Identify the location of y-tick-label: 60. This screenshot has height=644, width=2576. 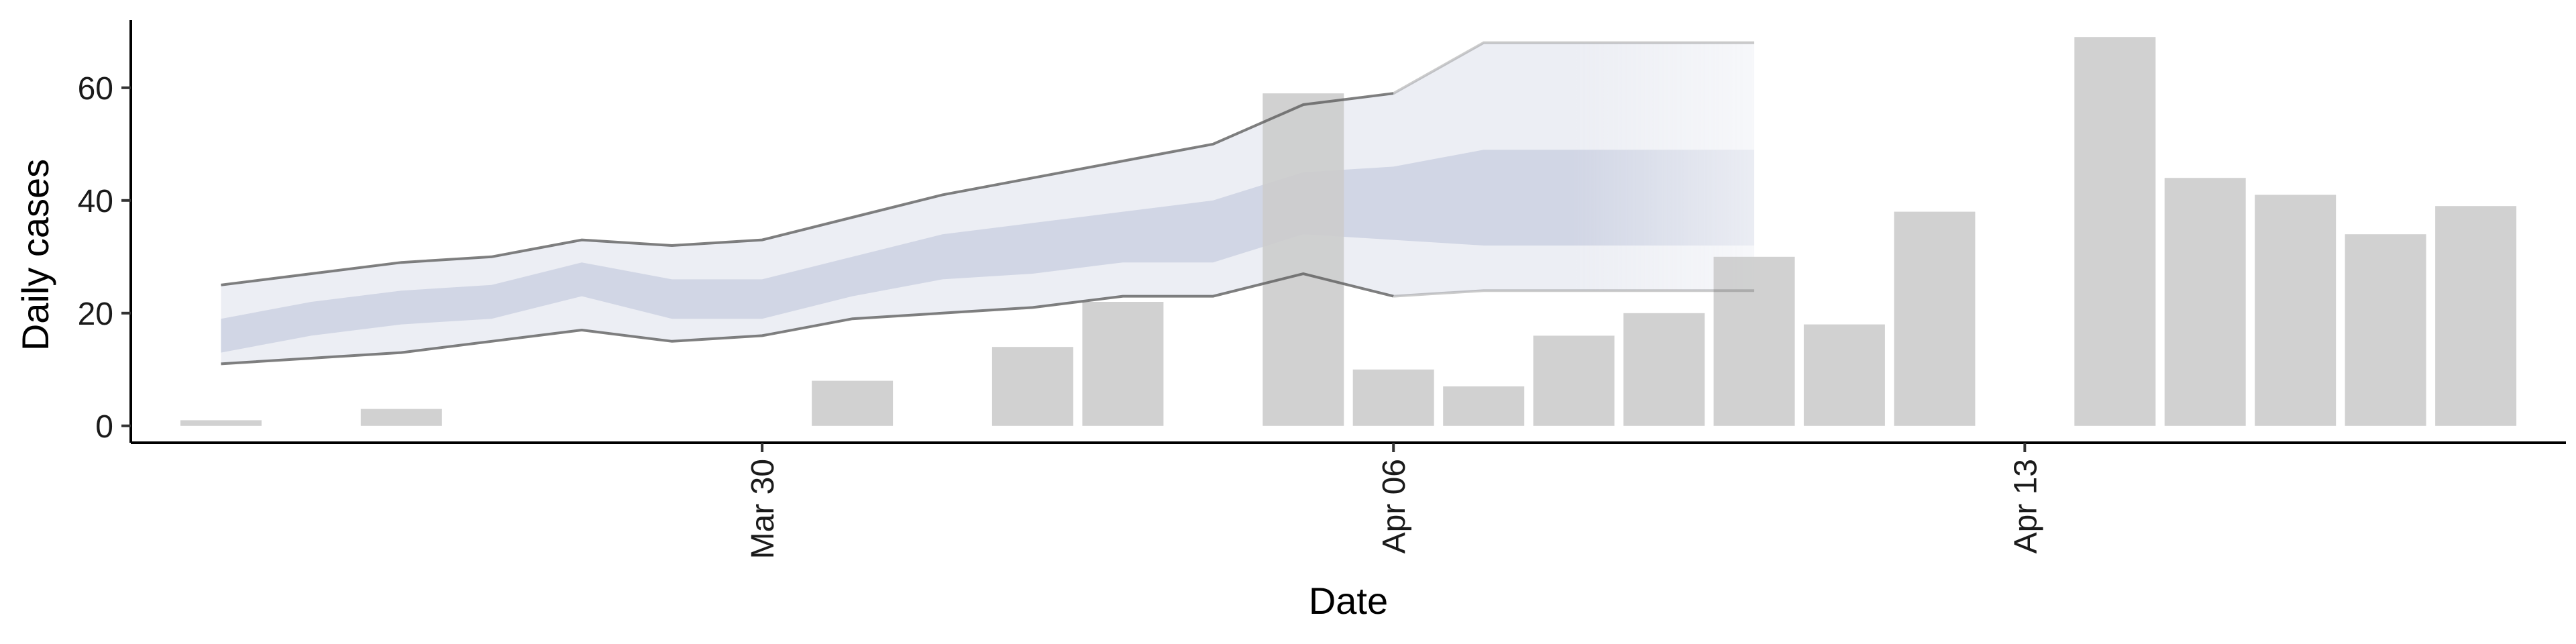
(95, 89).